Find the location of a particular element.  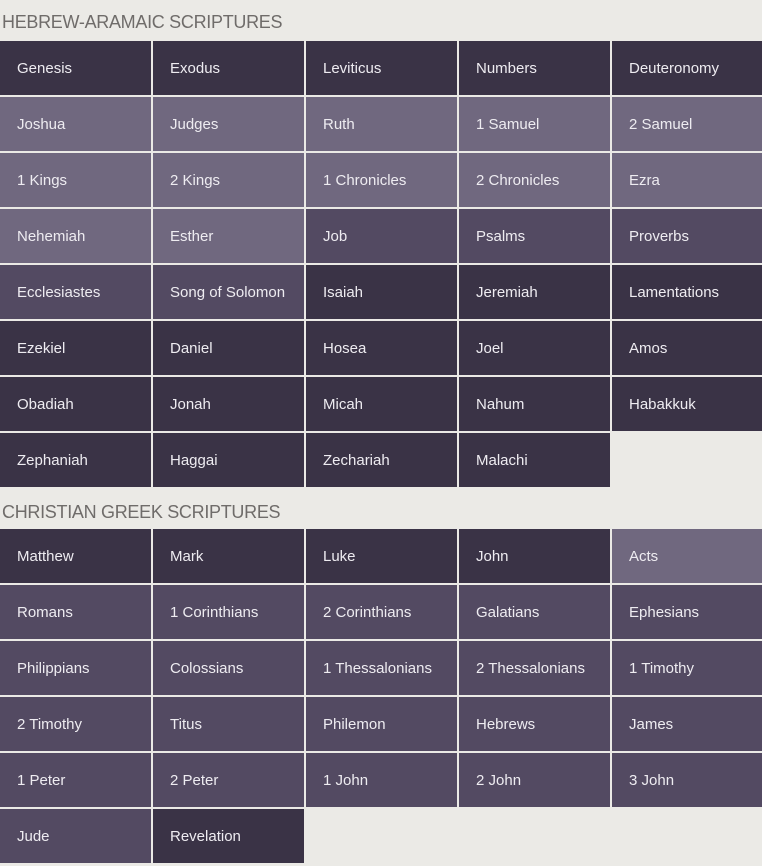

book-tile-2-kings: 2 Kings is located at coordinates (228, 180).